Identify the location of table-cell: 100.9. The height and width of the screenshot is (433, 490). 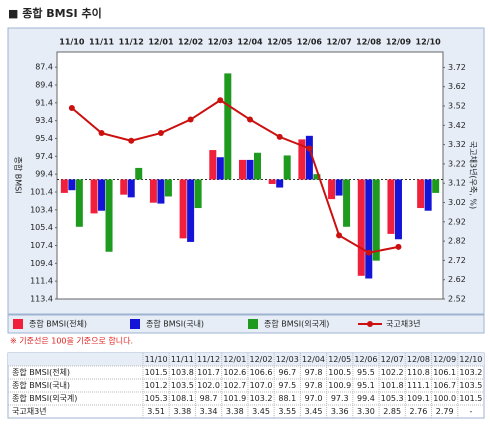
(339, 385).